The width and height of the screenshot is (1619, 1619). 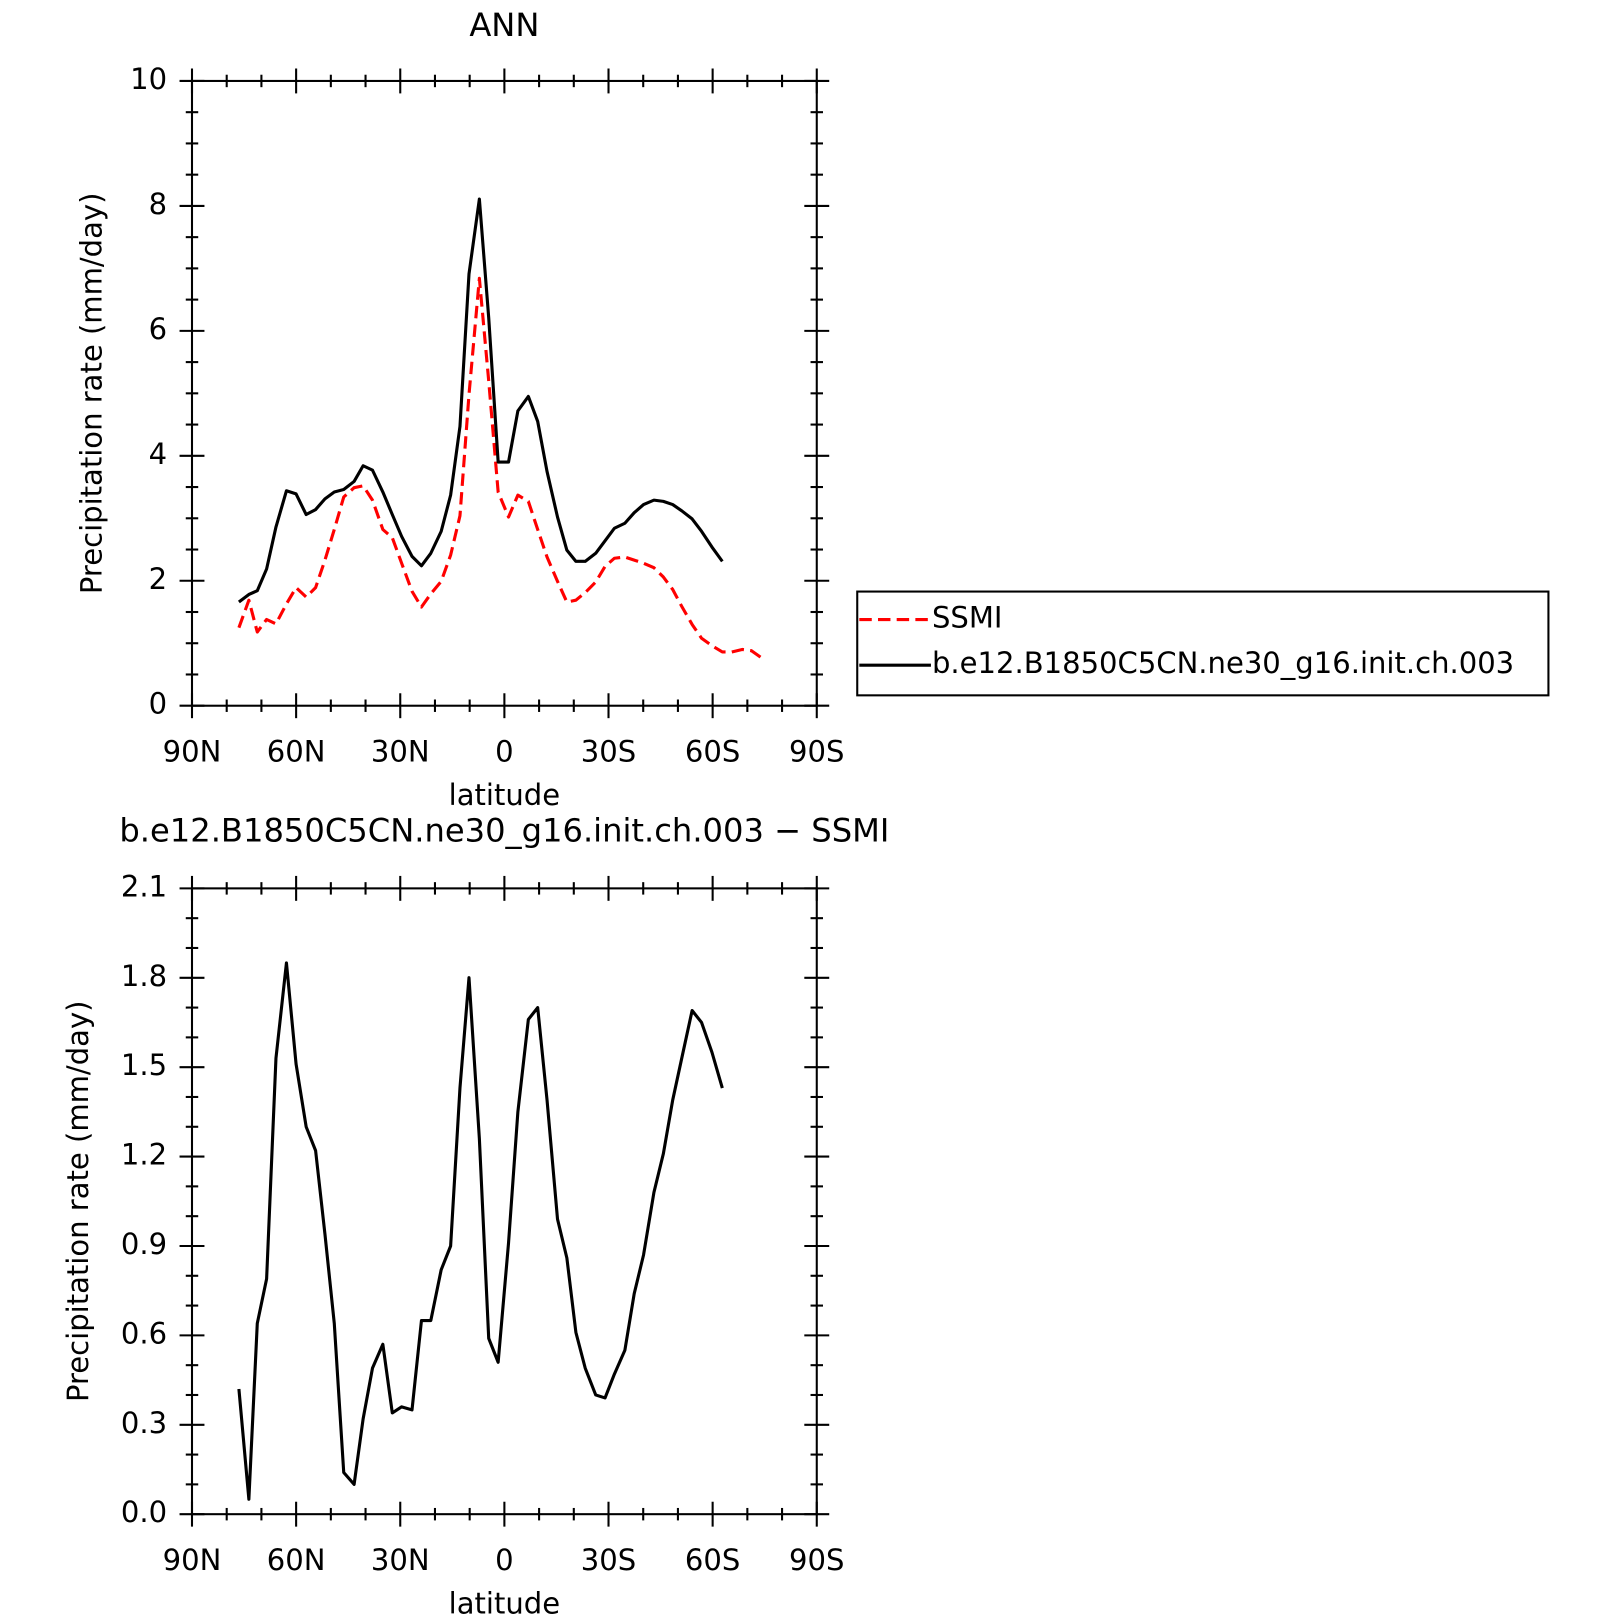 What do you see at coordinates (144, 886) in the screenshot?
I see `y-tick-label: 2.1` at bounding box center [144, 886].